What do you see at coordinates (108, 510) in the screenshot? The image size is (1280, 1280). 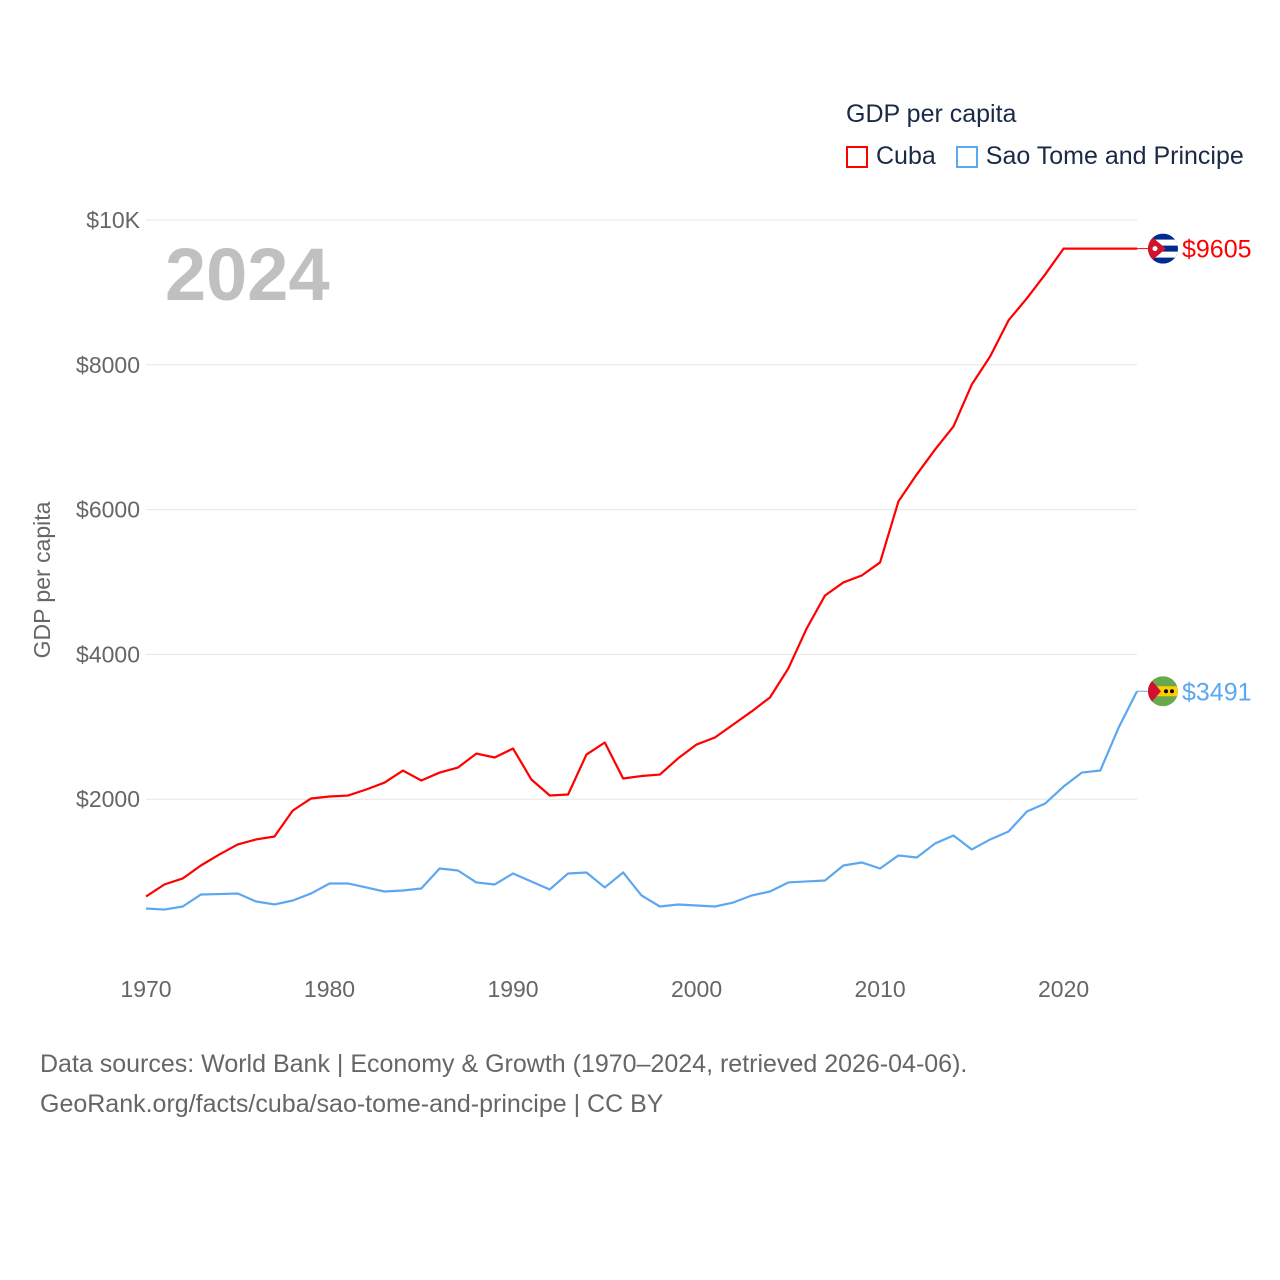 I see `y-tick-label: $6000` at bounding box center [108, 510].